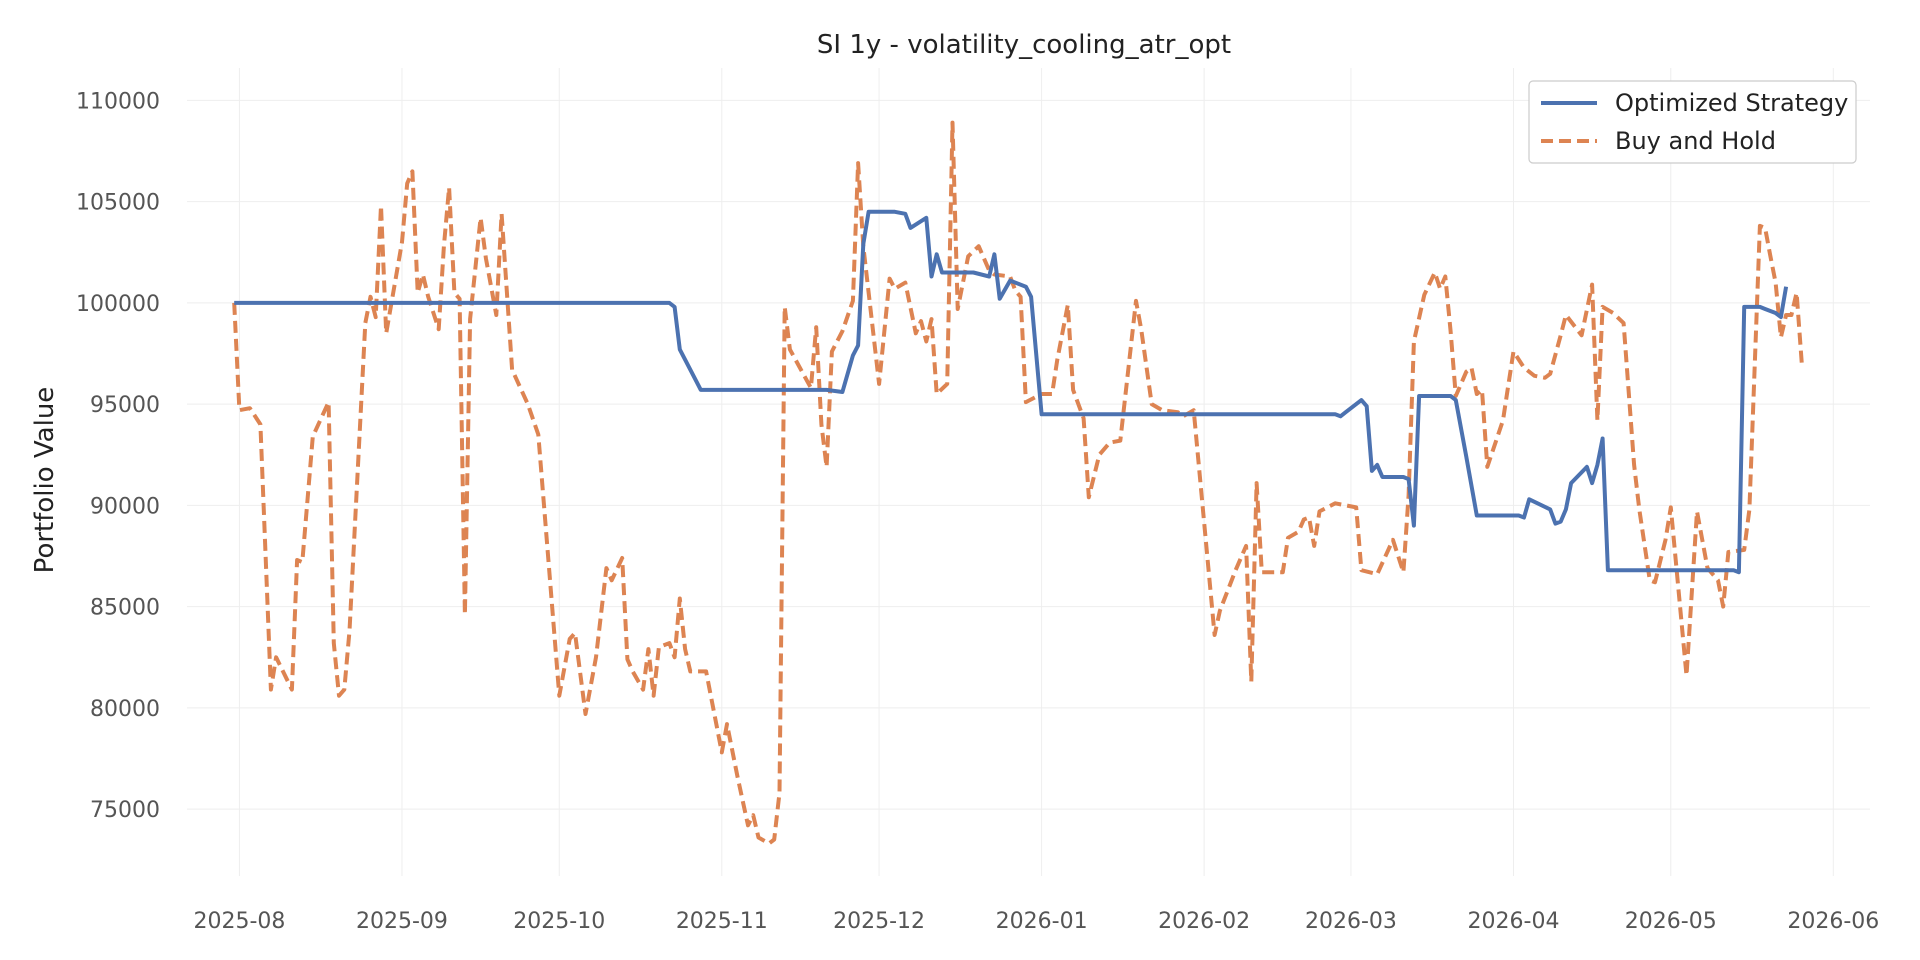  Describe the element at coordinates (118, 203) in the screenshot. I see `y-tick-label-105000: 105000` at that location.